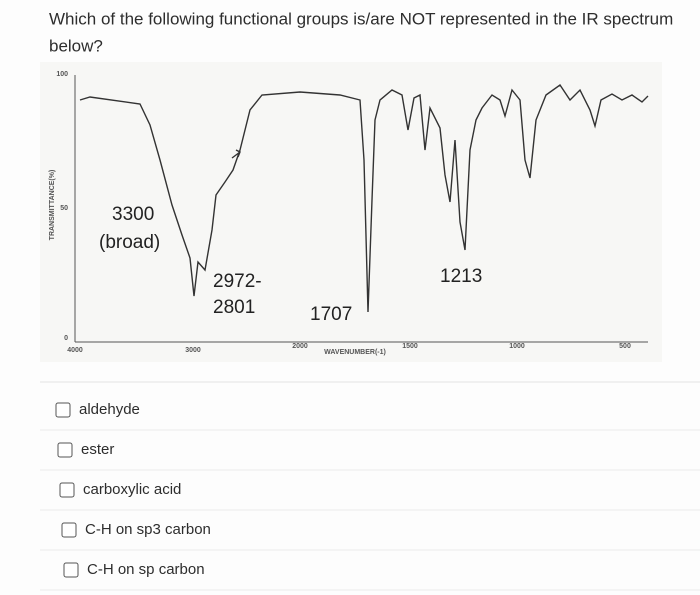 The image size is (700, 595). What do you see at coordinates (66, 338) in the screenshot?
I see `y-tick-label: 0` at bounding box center [66, 338].